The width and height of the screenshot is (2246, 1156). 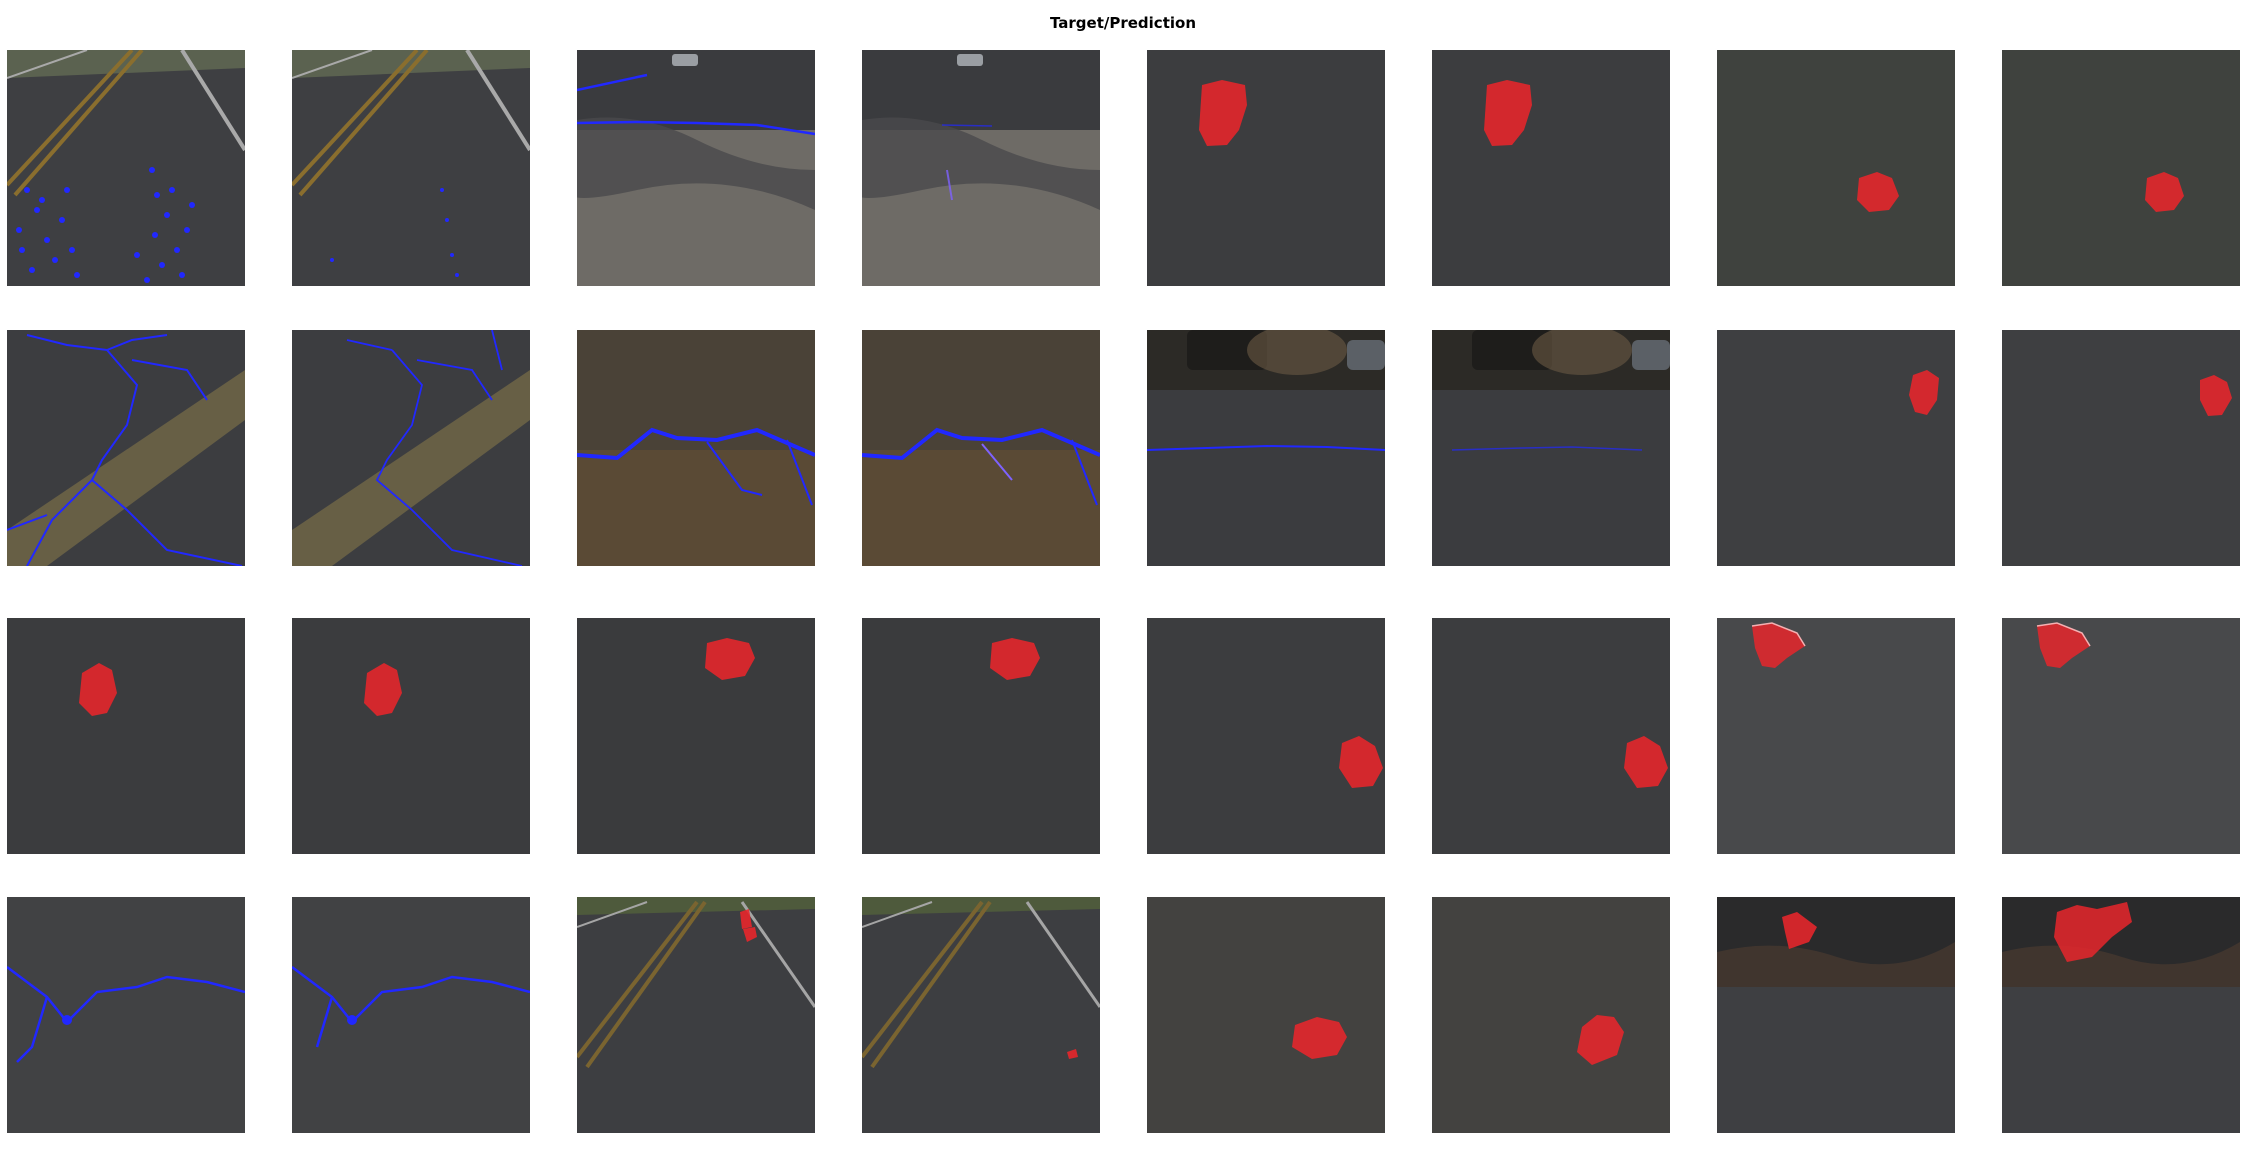 I want to click on tile-r3-c2-target, so click(x=696, y=1015).